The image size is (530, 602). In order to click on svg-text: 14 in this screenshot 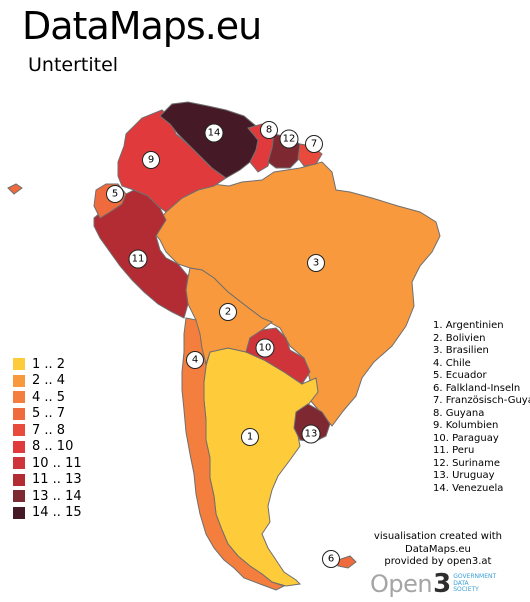, I will do `click(214, 133)`.